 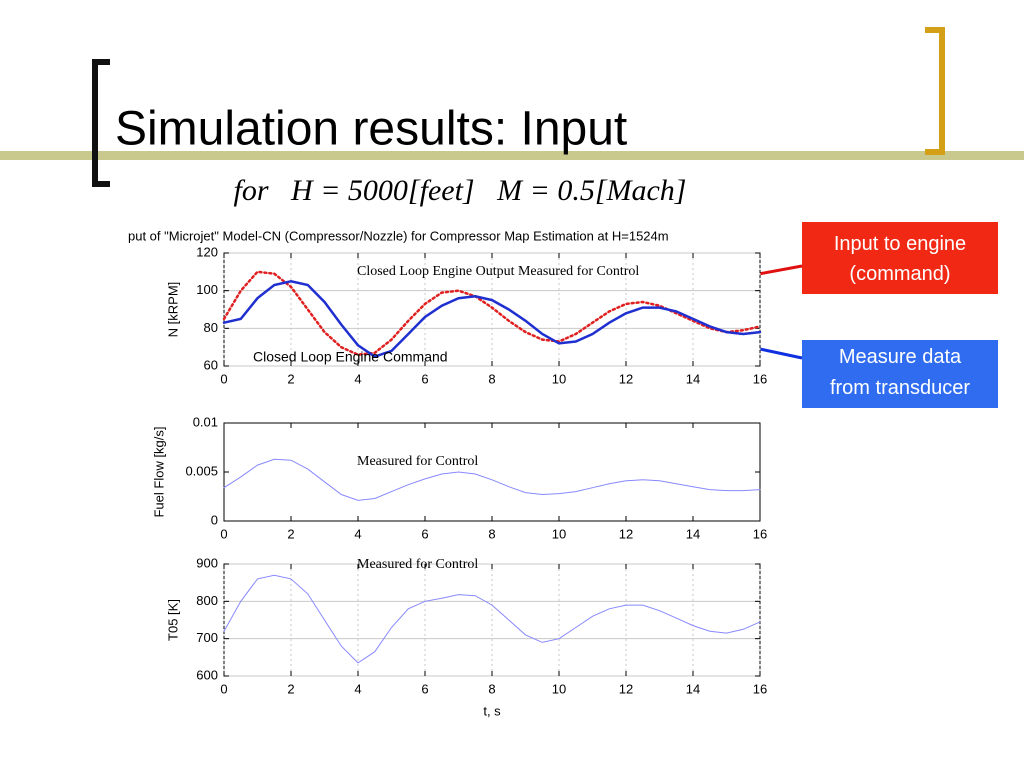 What do you see at coordinates (371, 129) in the screenshot?
I see `slide-title: Simulation results: Input` at bounding box center [371, 129].